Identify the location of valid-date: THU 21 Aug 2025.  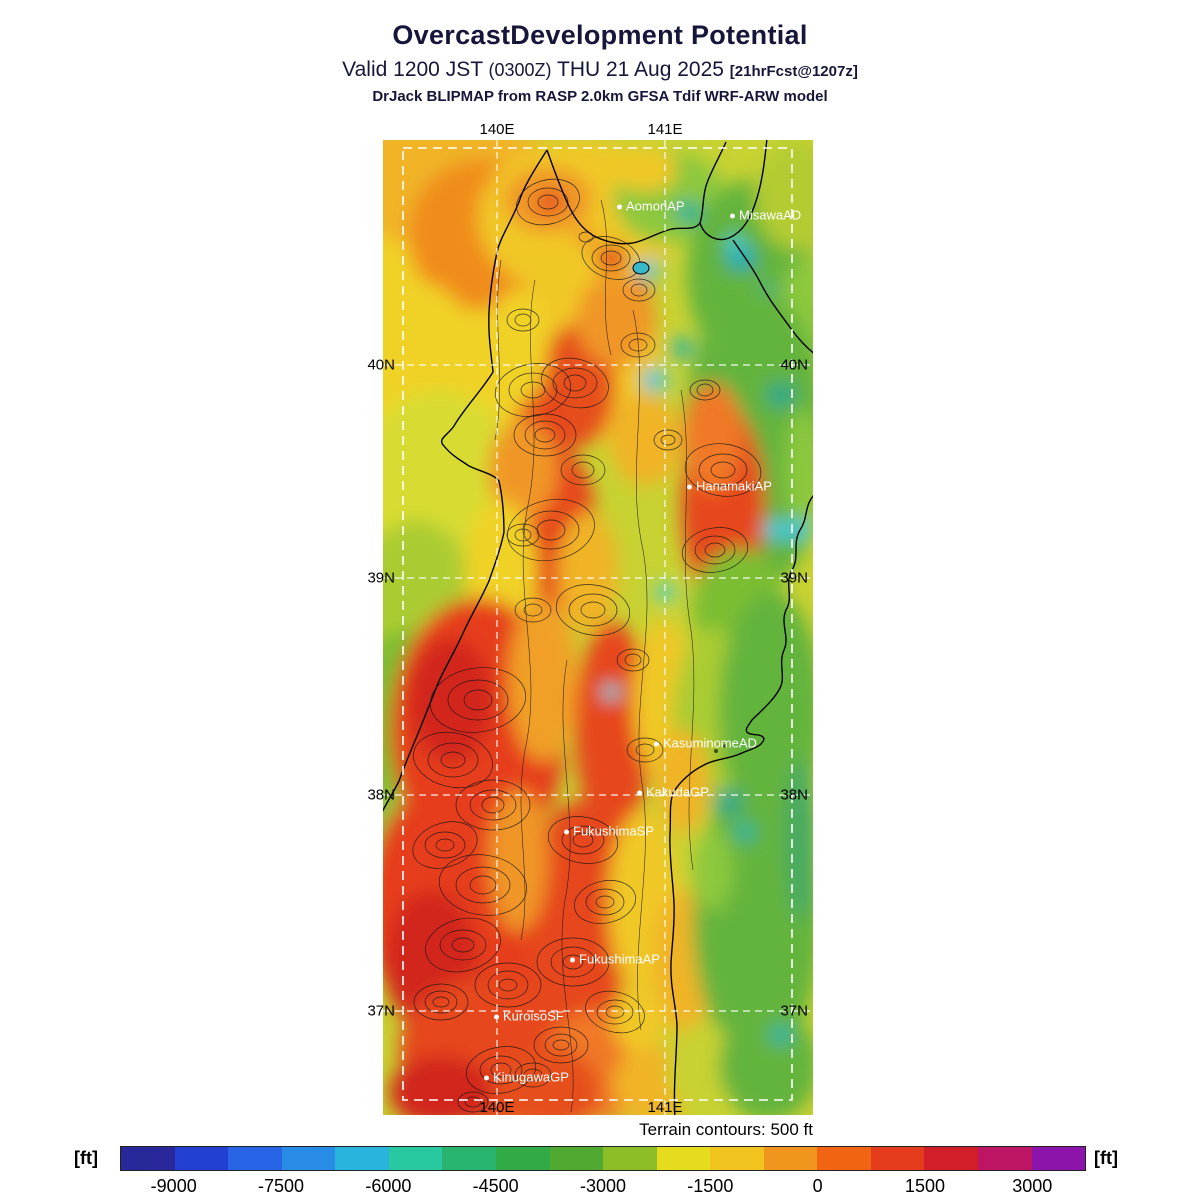
(640, 69).